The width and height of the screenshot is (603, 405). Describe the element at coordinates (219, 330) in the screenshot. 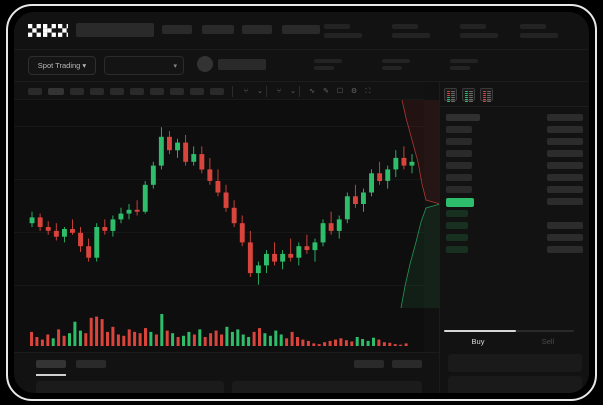

I see `volume-histogram` at that location.